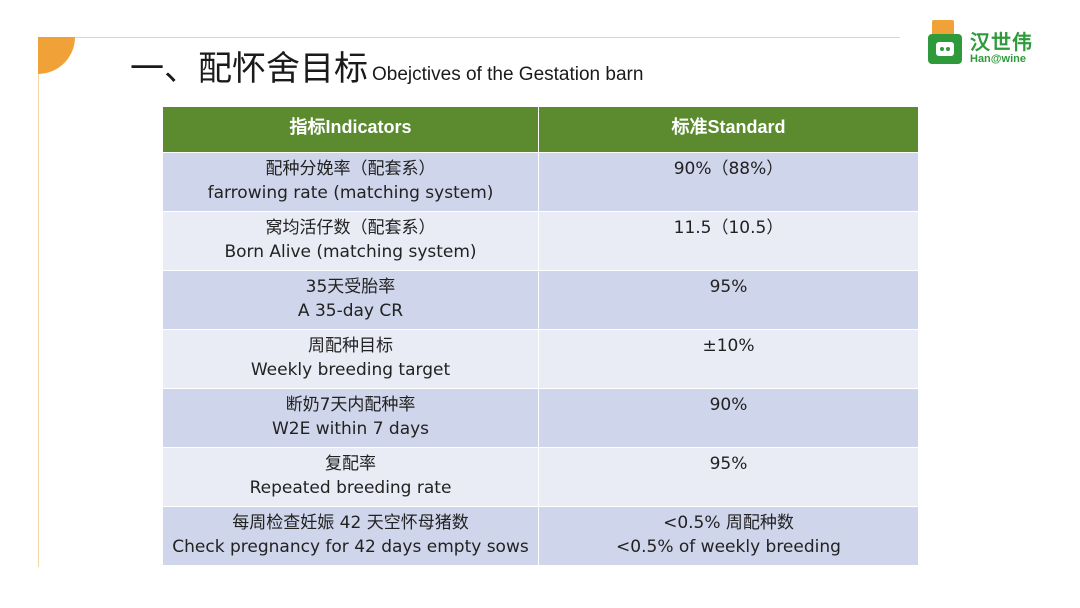  Describe the element at coordinates (350, 488) in the screenshot. I see `indicator-en: Repeated breeding rate` at that location.